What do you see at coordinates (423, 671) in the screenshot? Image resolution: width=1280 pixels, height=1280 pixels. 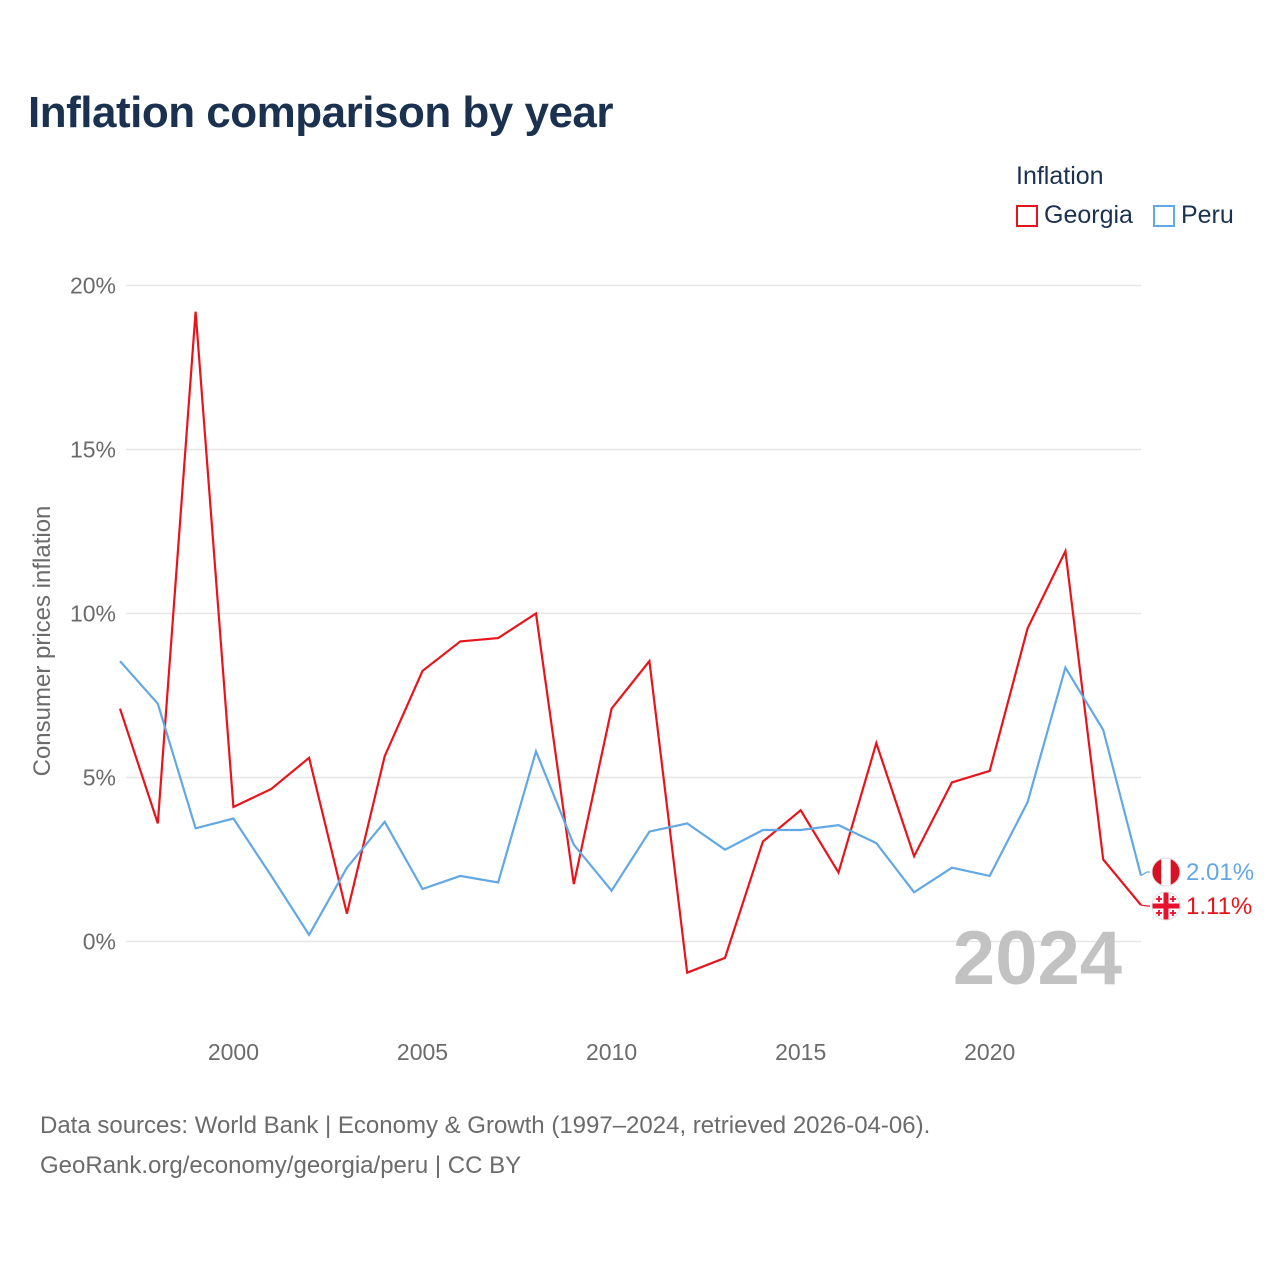 I see `data-point-georgia-2005` at bounding box center [423, 671].